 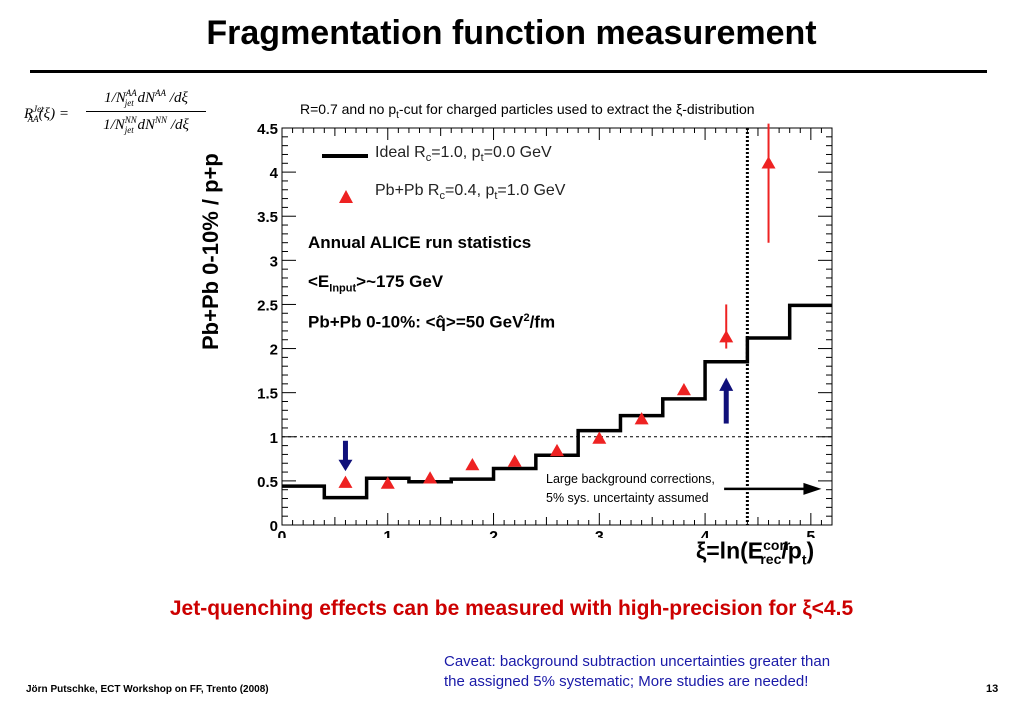 I want to click on y-tick-label: 1.5, so click(x=267, y=394).